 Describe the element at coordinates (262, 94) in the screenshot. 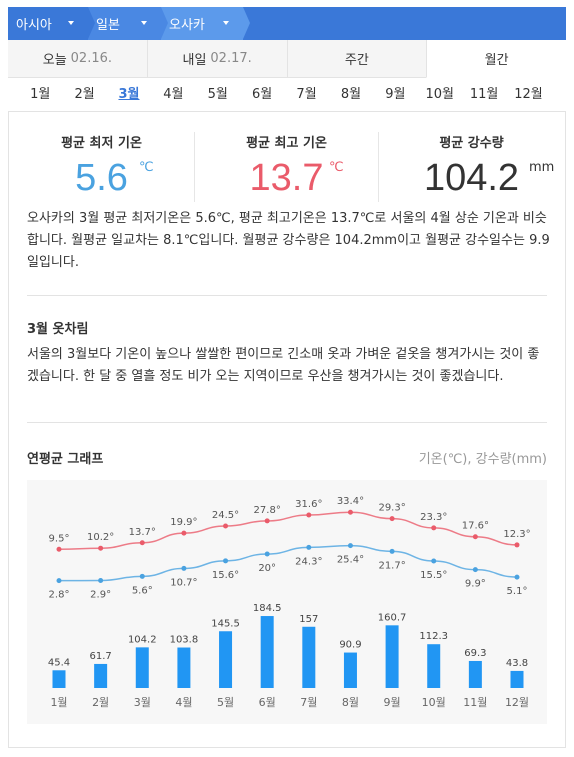

I see `month-item-6: 6월` at that location.